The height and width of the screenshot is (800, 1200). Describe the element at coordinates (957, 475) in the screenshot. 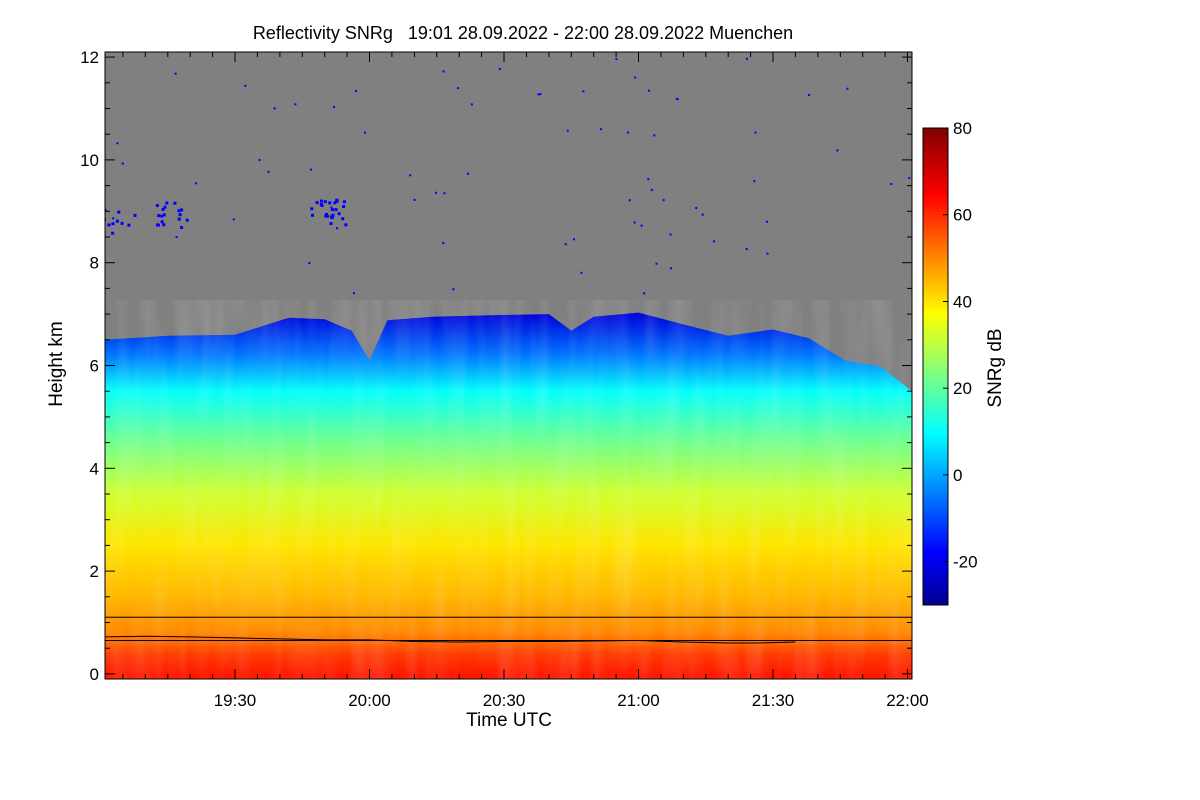

I see `colorbar-tick-label: 0` at that location.